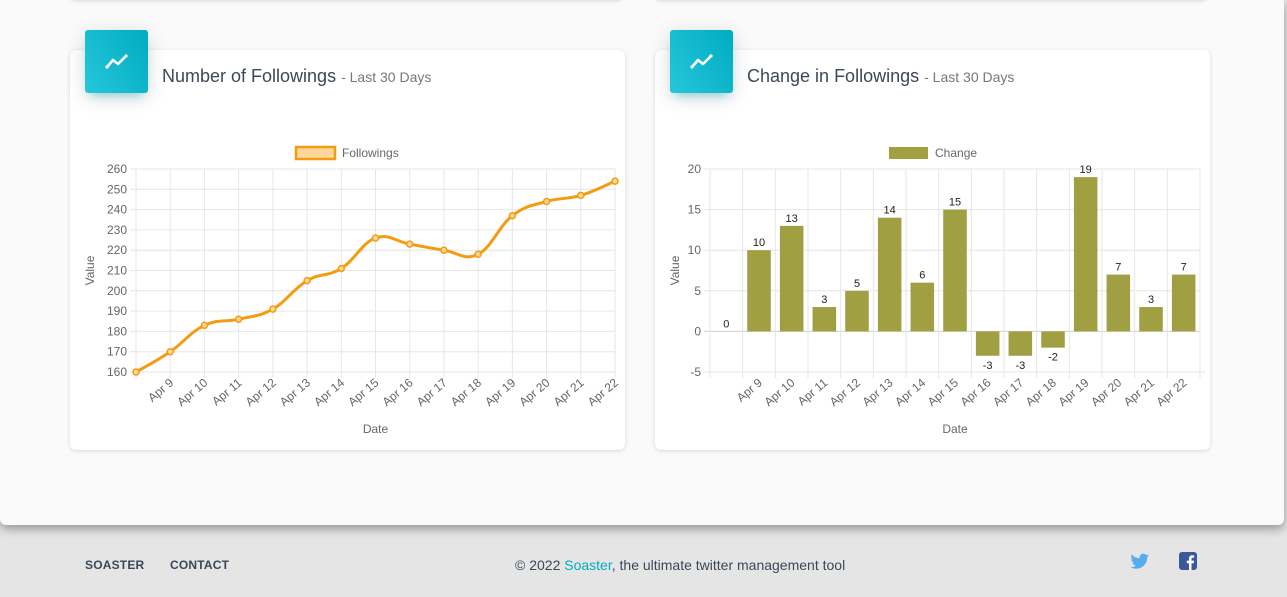 This screenshot has height=597, width=1287. Describe the element at coordinates (726, 324) in the screenshot. I see `data-label: 0` at that location.